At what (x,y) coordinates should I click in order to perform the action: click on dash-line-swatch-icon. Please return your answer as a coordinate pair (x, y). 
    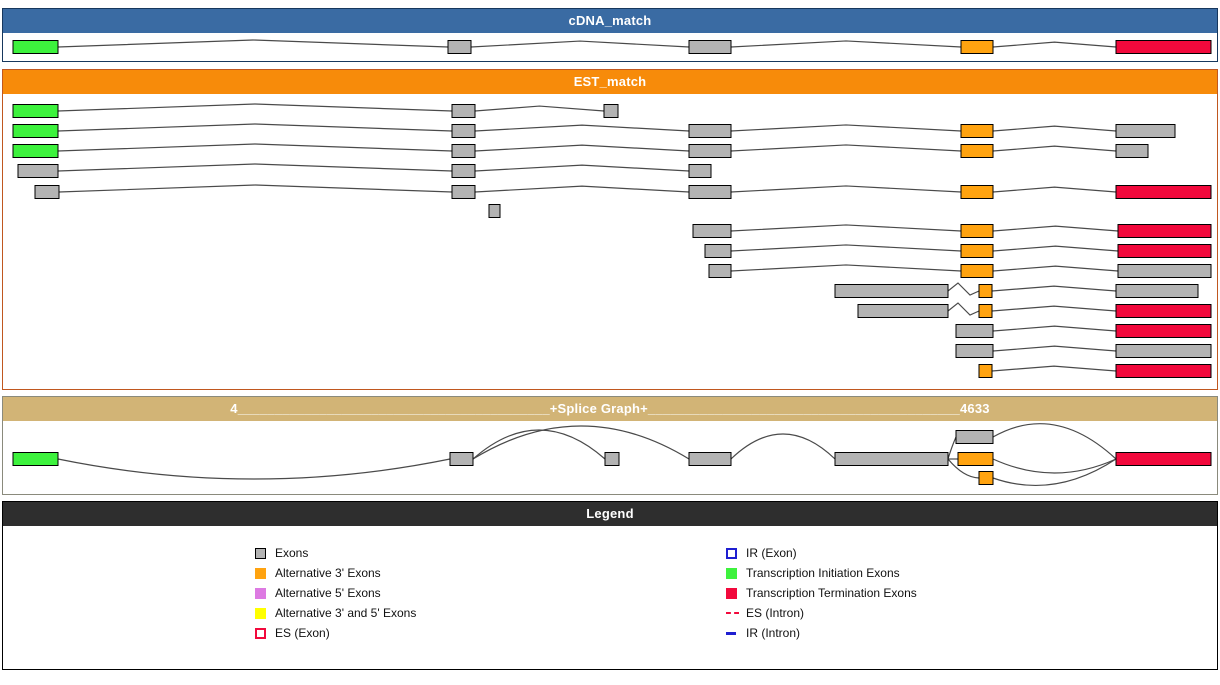
    Looking at the image, I should click on (732, 613).